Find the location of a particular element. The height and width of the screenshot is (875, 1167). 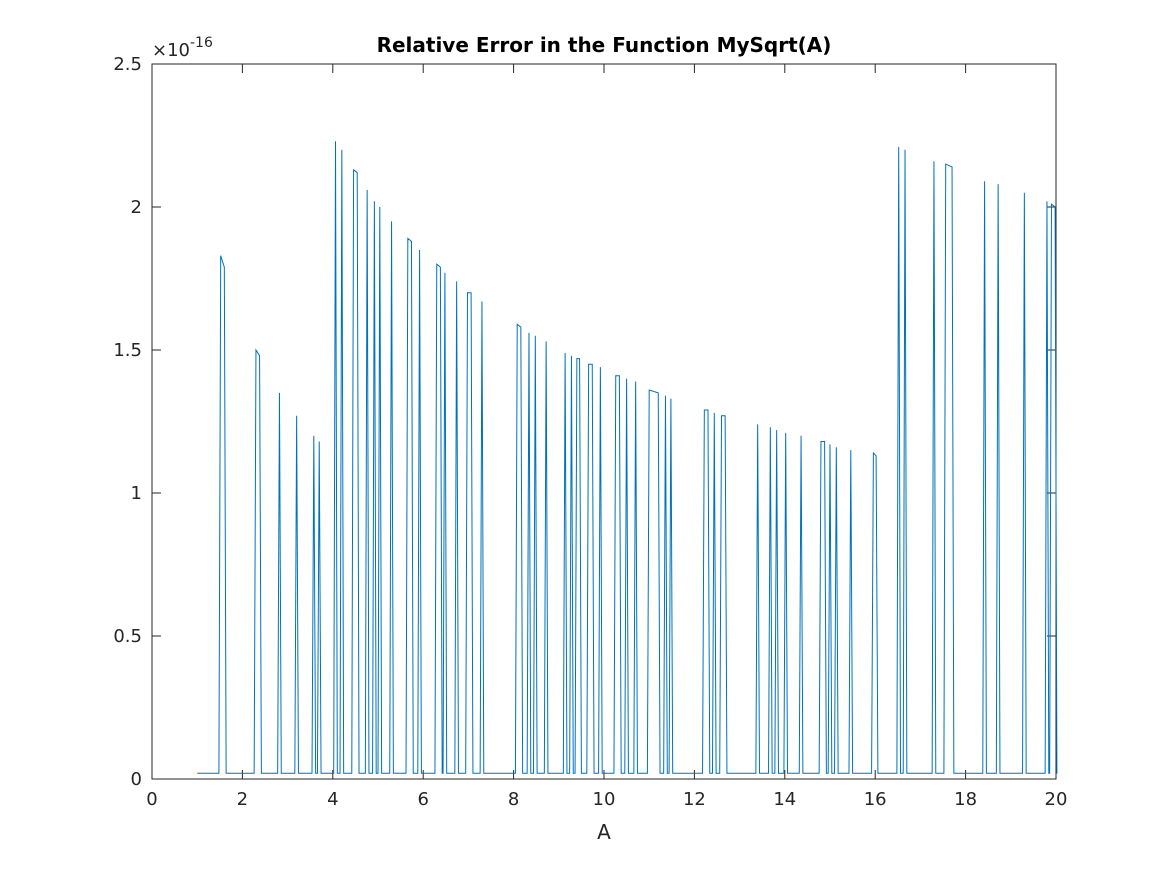

y-tick-label: 1.5 is located at coordinates (127, 350).